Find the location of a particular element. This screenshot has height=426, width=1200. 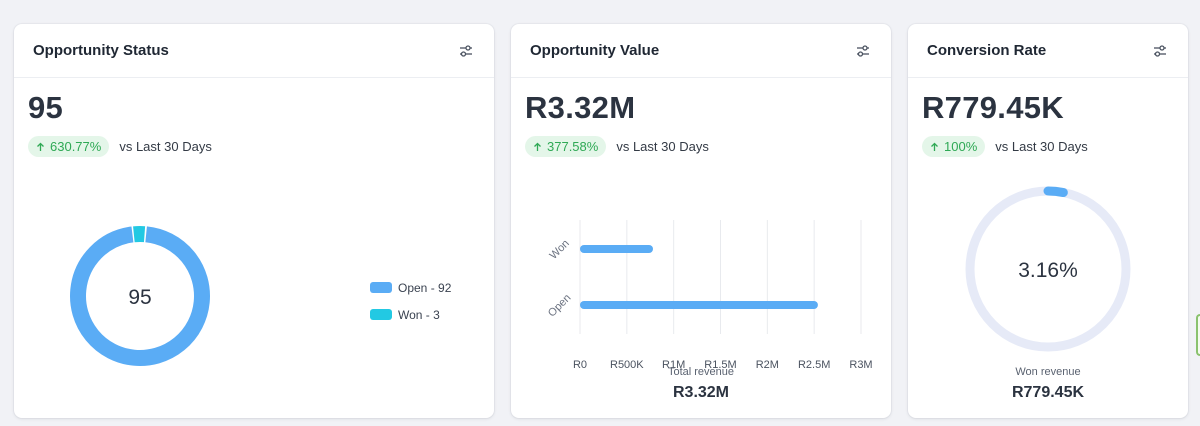

x-tick-label: R2.5M is located at coordinates (814, 365).